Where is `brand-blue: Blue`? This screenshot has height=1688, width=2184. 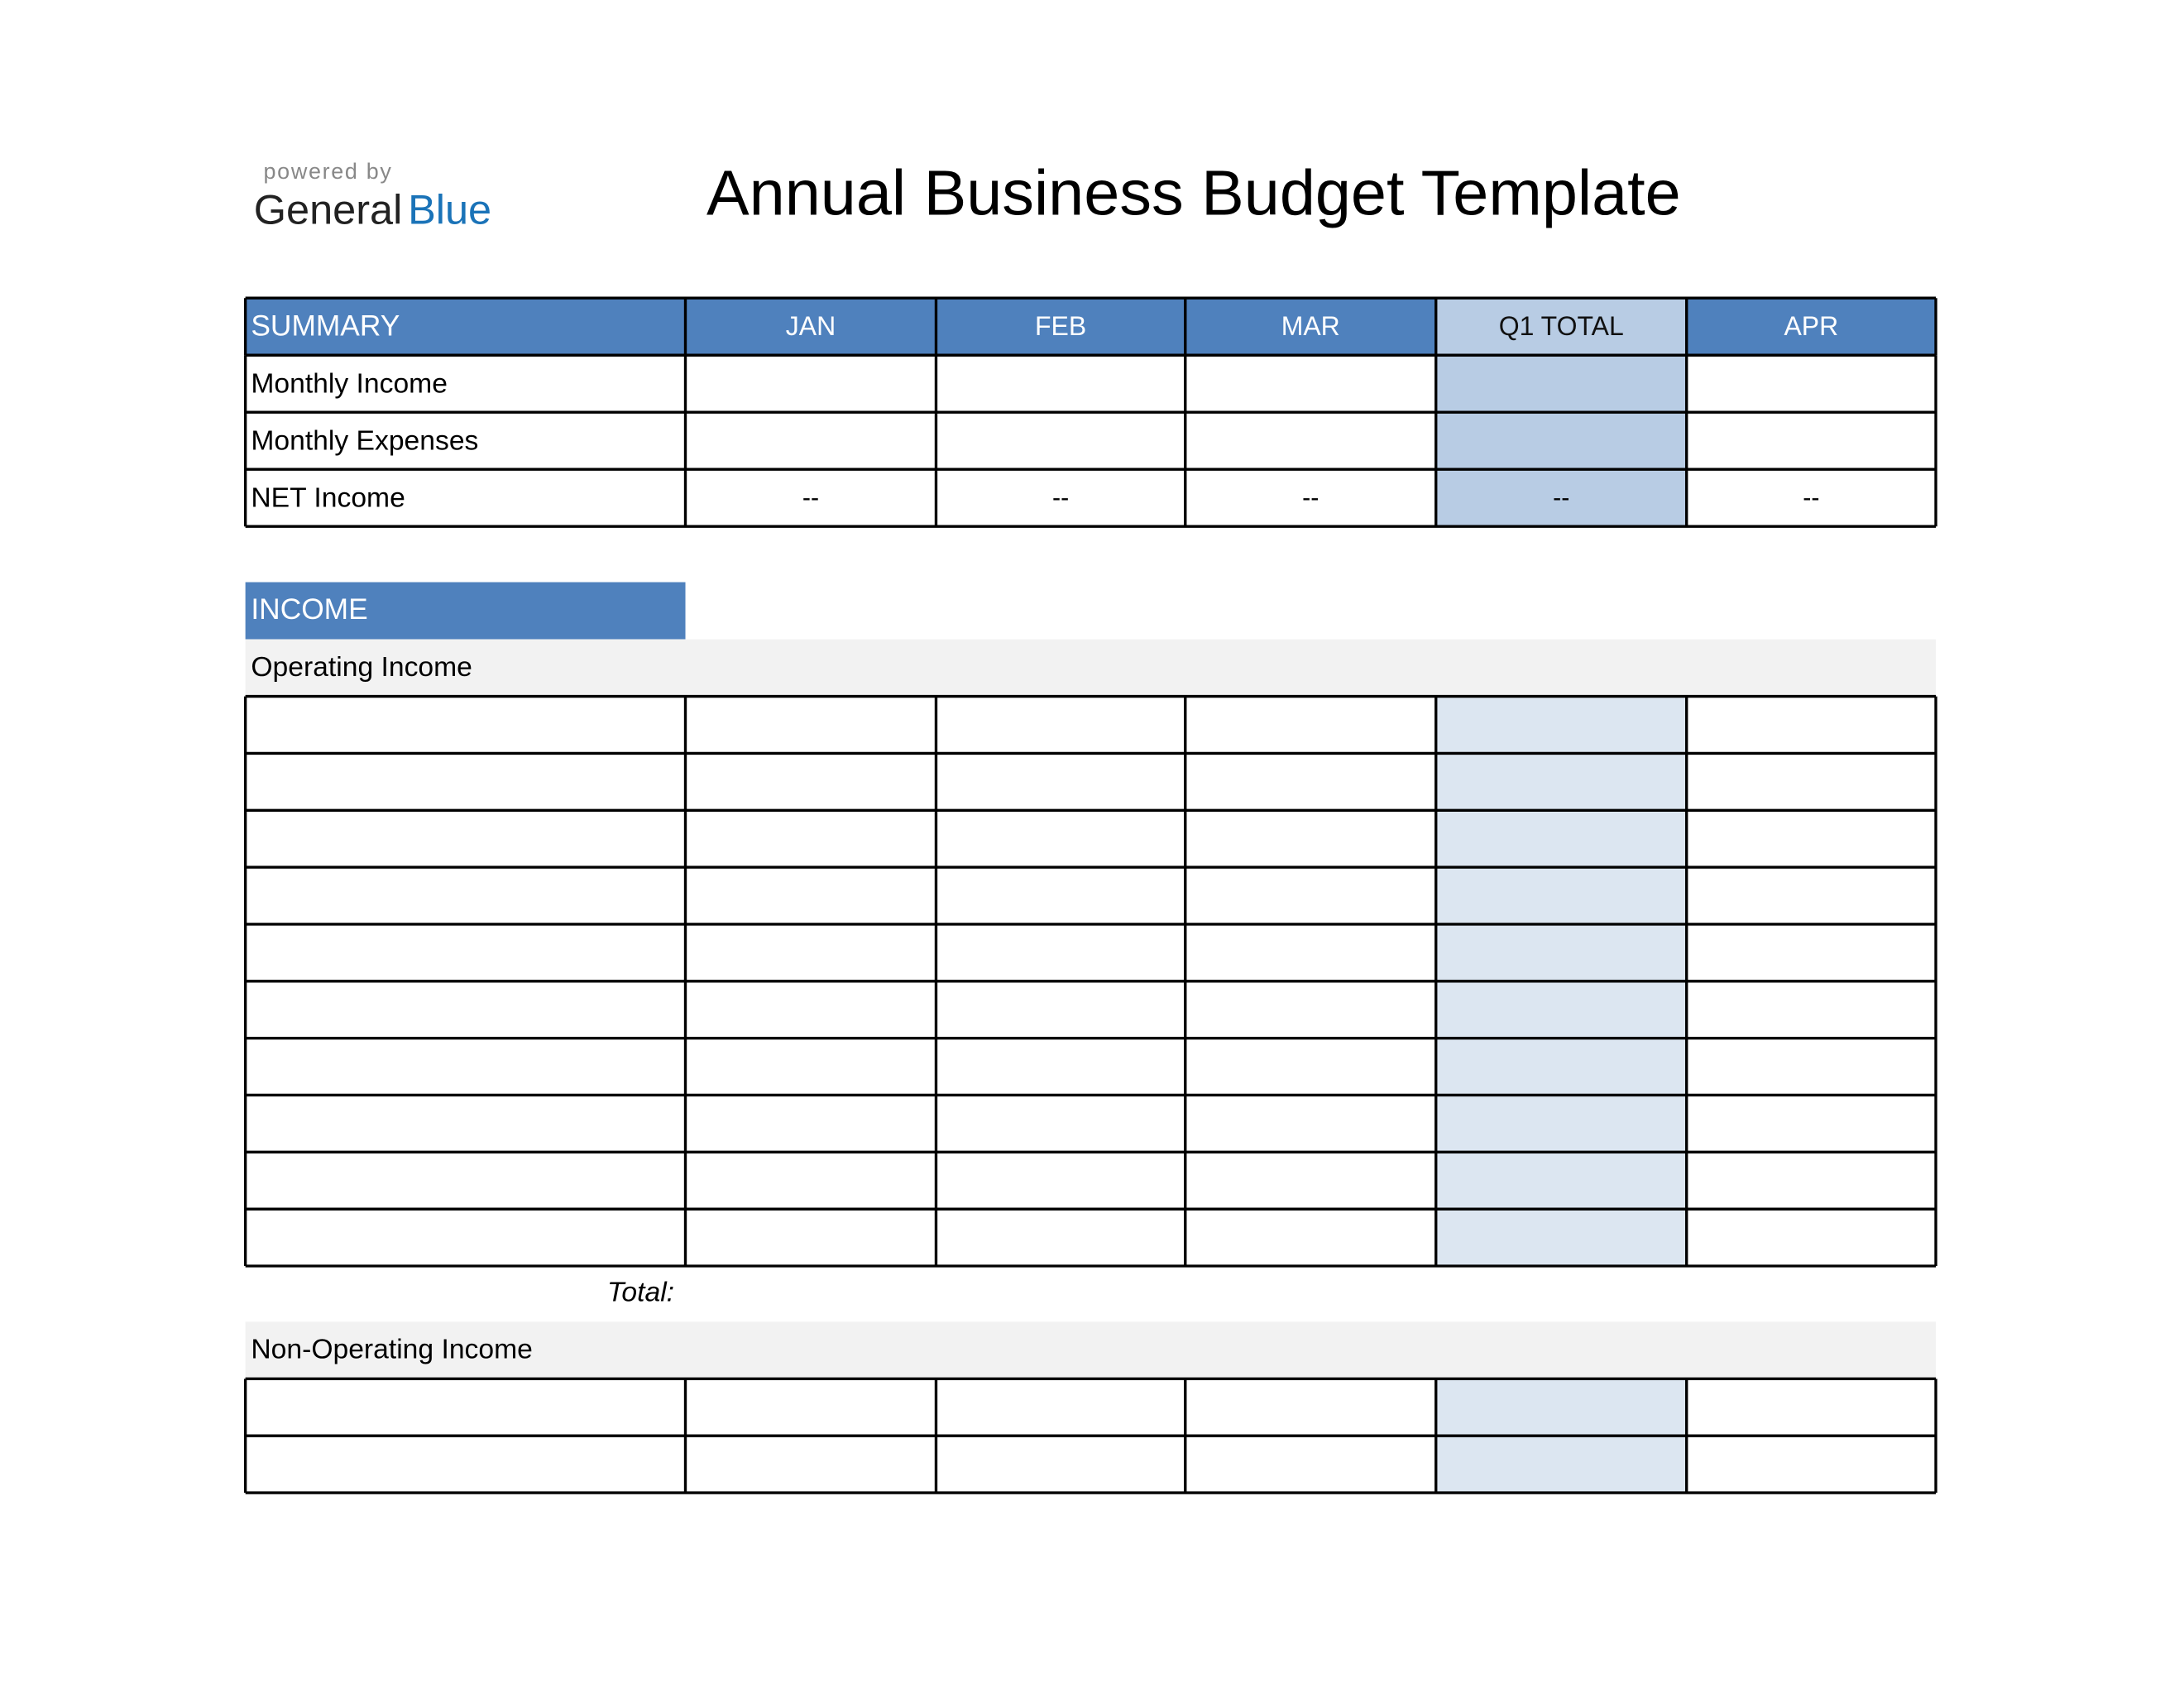 brand-blue: Blue is located at coordinates (449, 209).